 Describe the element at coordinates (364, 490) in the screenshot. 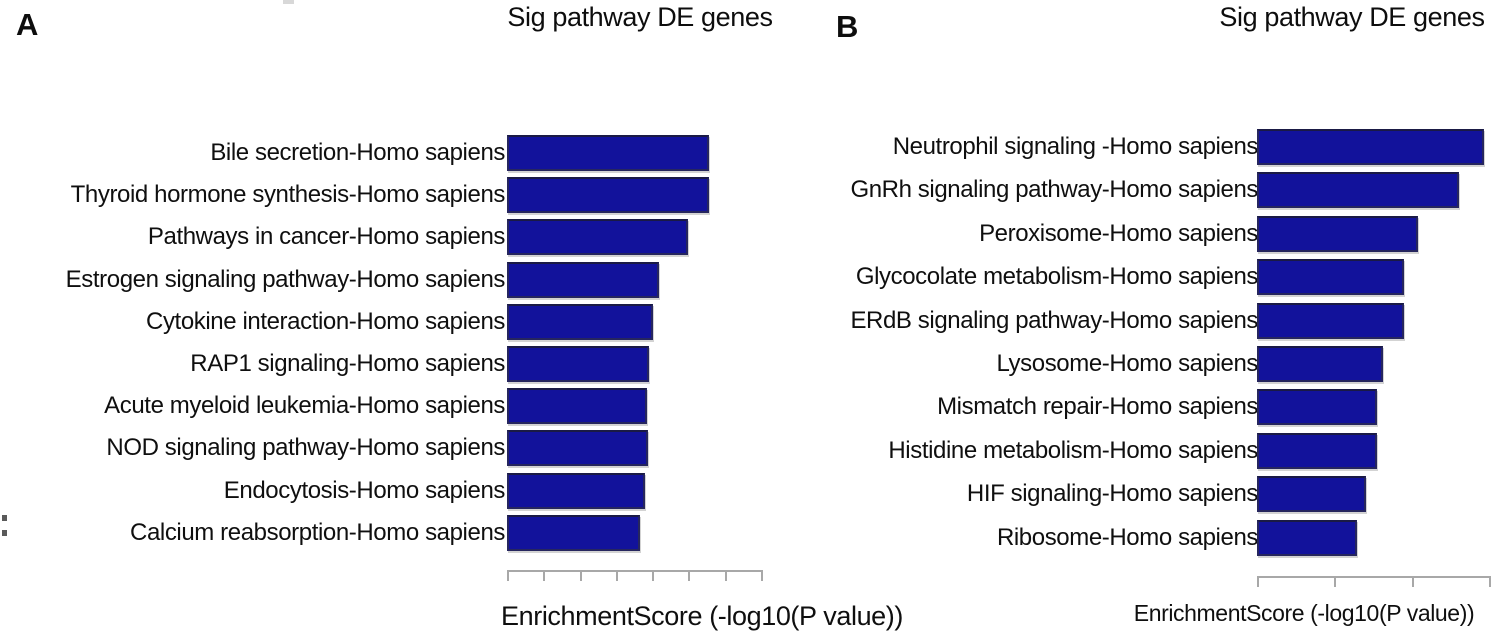

I see `bar-label: Endocytosis-Homo sapiens` at that location.